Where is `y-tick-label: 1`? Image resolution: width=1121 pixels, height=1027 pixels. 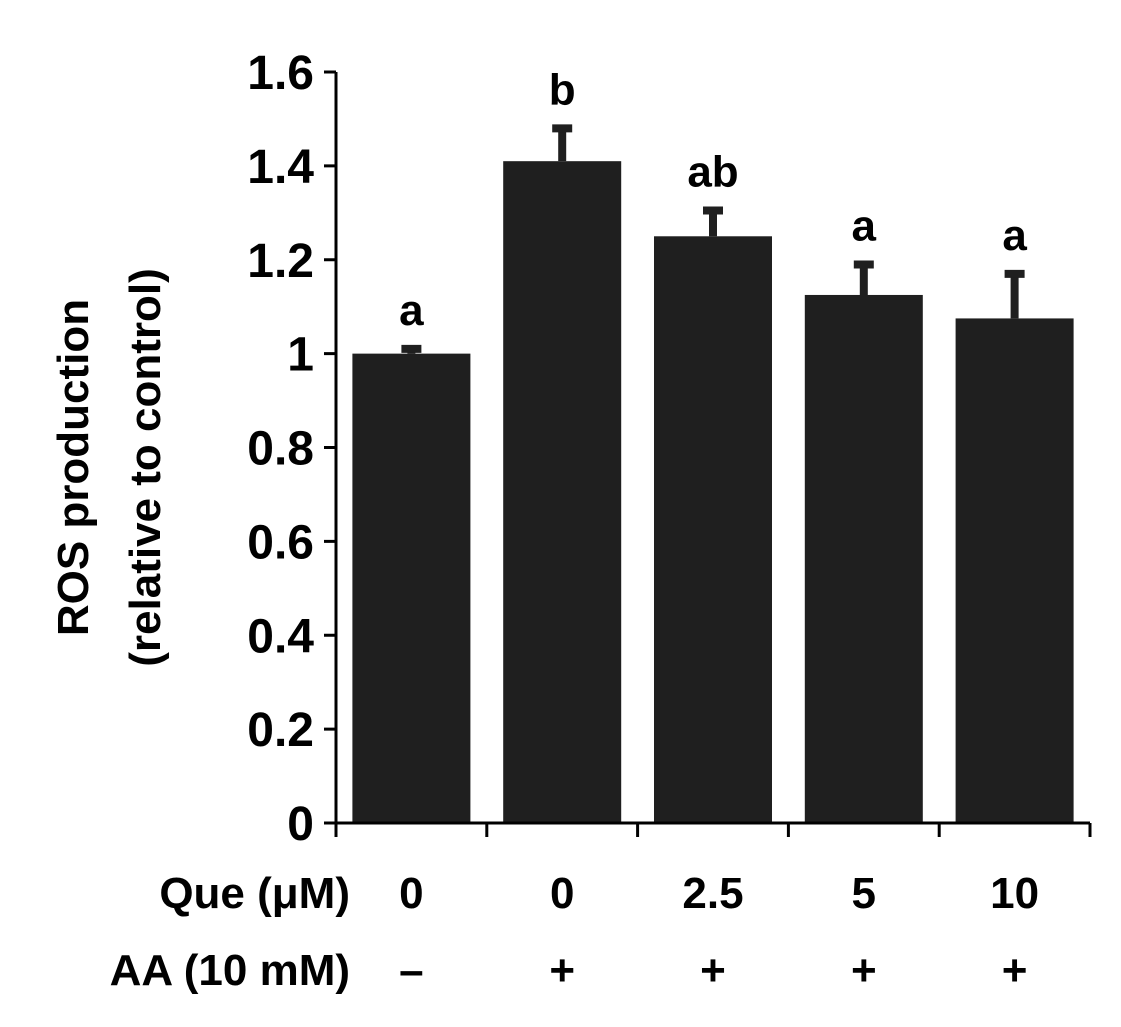 y-tick-label: 1 is located at coordinates (300, 355).